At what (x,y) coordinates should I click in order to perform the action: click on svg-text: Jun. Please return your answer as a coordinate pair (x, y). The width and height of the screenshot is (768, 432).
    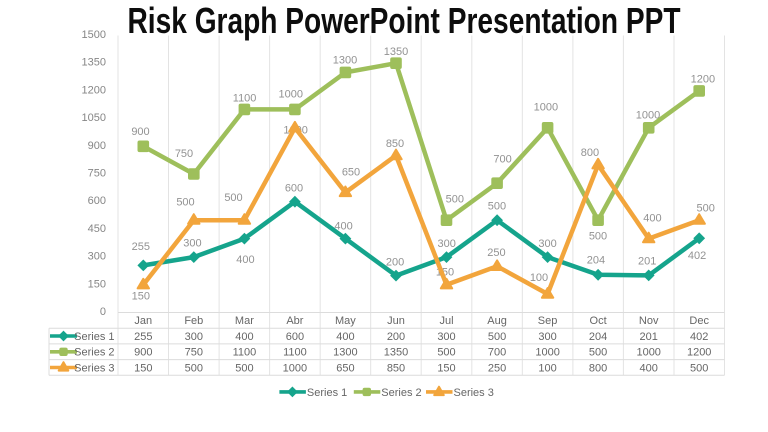
    Looking at the image, I should click on (396, 321).